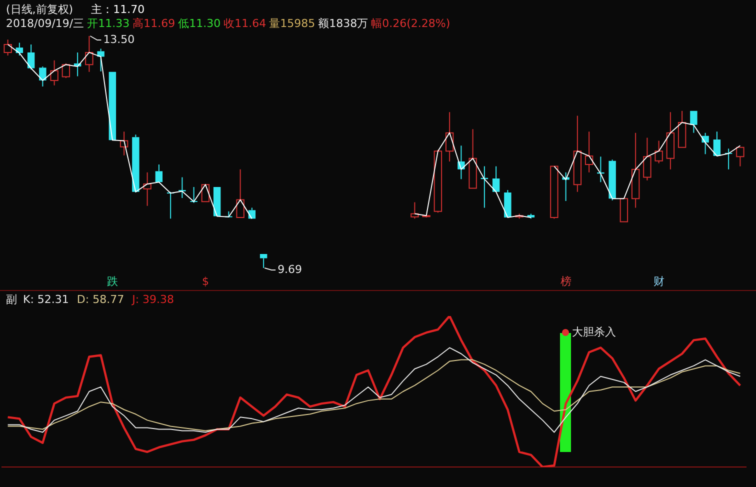 The width and height of the screenshot is (756, 487). I want to click on annotation: 13.50, so click(119, 39).